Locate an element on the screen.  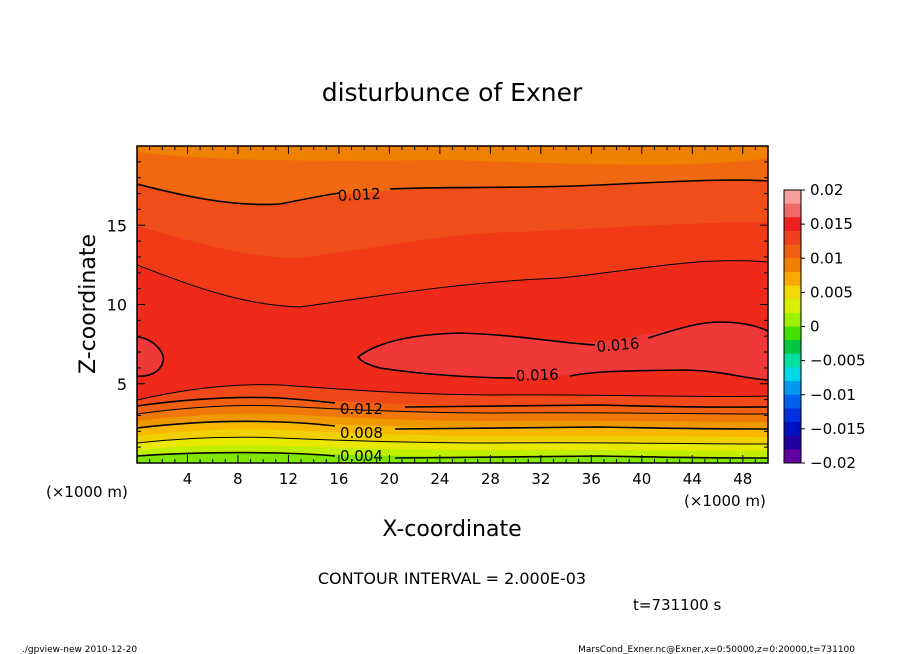
lobe-right is located at coordinates (563, 351).